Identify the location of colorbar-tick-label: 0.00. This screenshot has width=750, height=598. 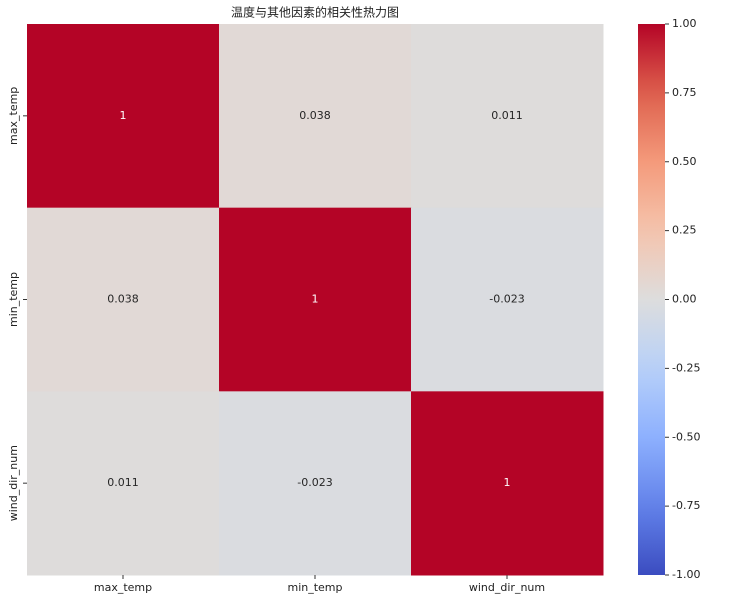
(684, 299).